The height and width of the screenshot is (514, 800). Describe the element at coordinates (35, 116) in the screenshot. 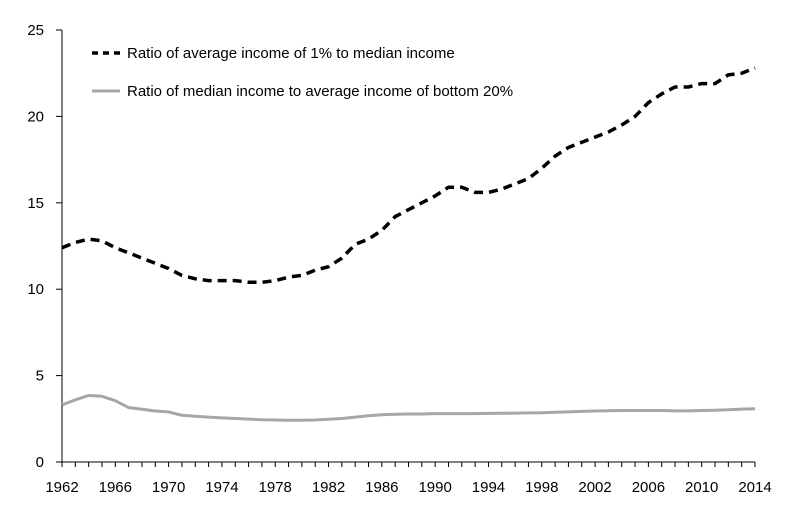

I see `y-tick-label: 20` at that location.